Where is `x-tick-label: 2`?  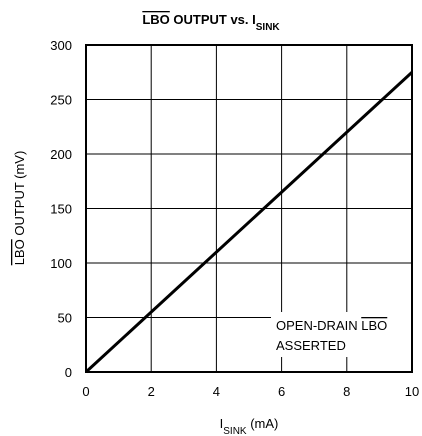
x-tick-label: 2 is located at coordinates (151, 391).